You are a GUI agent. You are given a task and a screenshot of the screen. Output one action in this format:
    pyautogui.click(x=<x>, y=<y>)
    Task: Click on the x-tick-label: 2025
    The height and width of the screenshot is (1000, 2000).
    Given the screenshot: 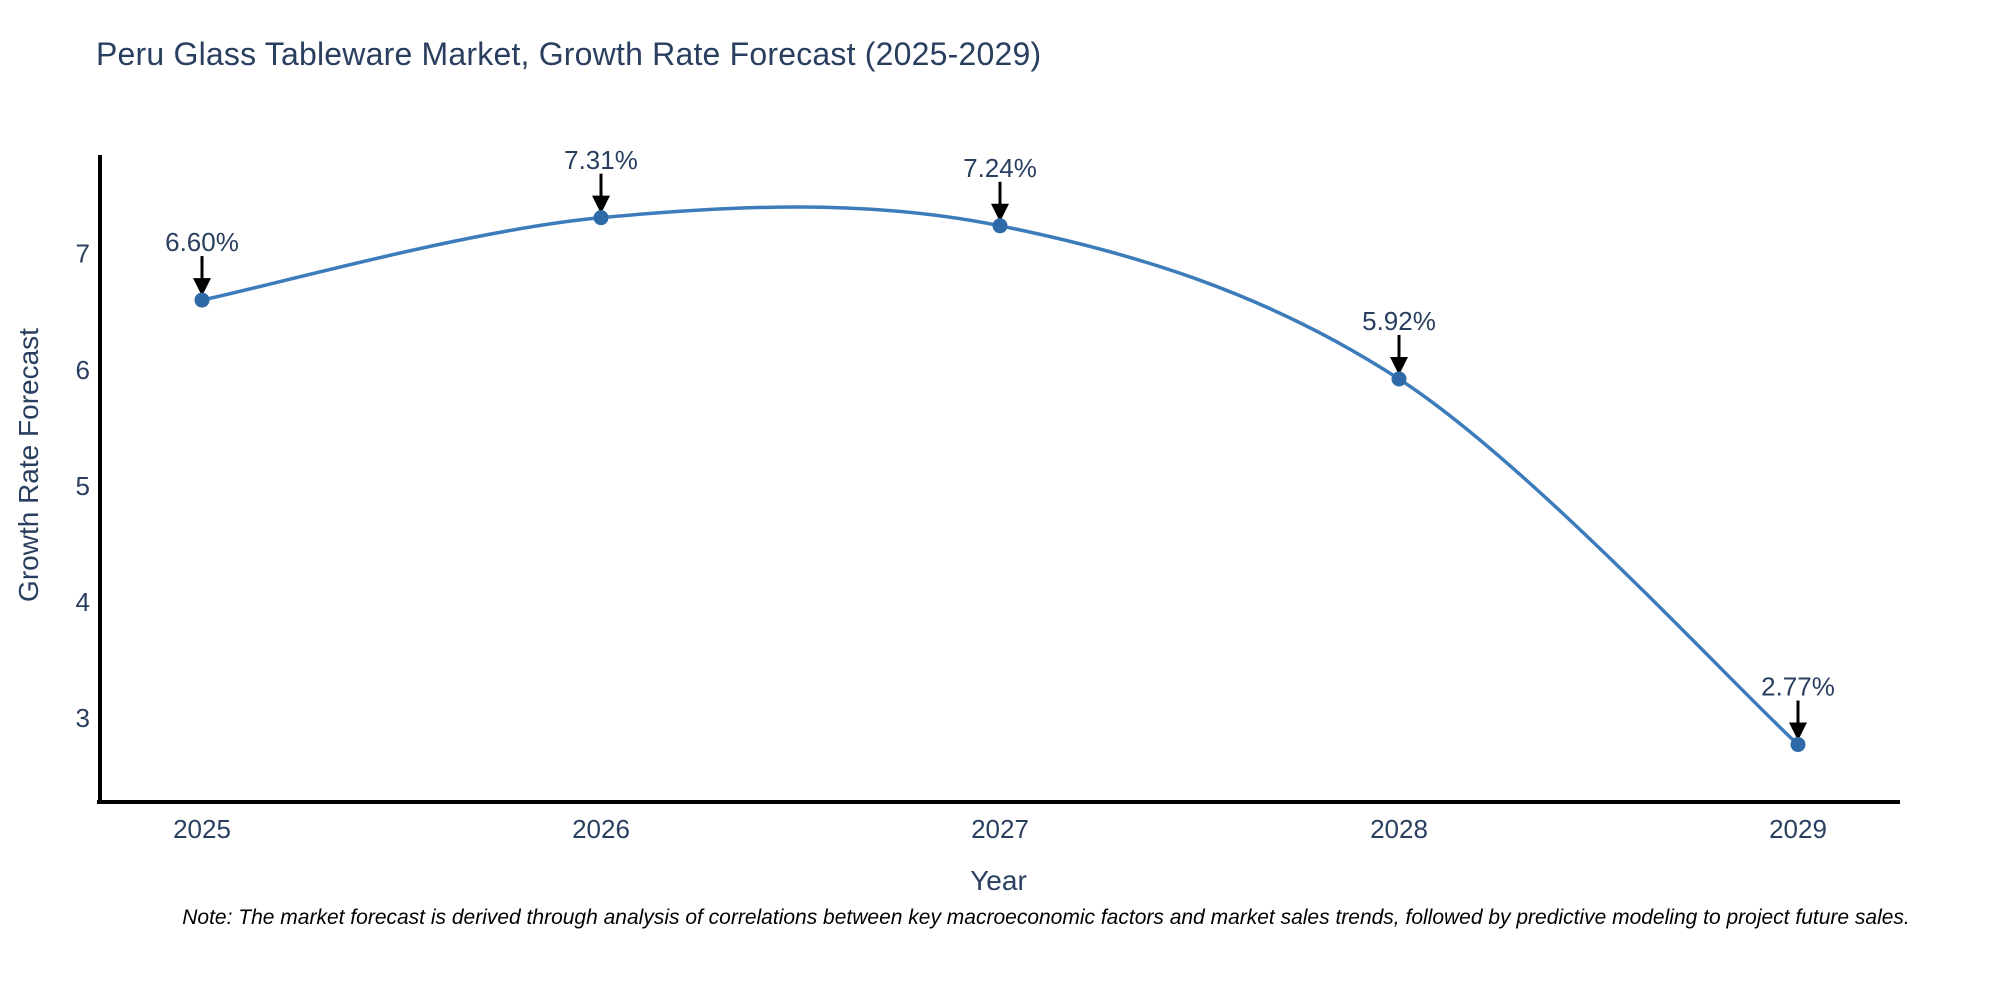 What is the action you would take?
    pyautogui.click(x=202, y=829)
    